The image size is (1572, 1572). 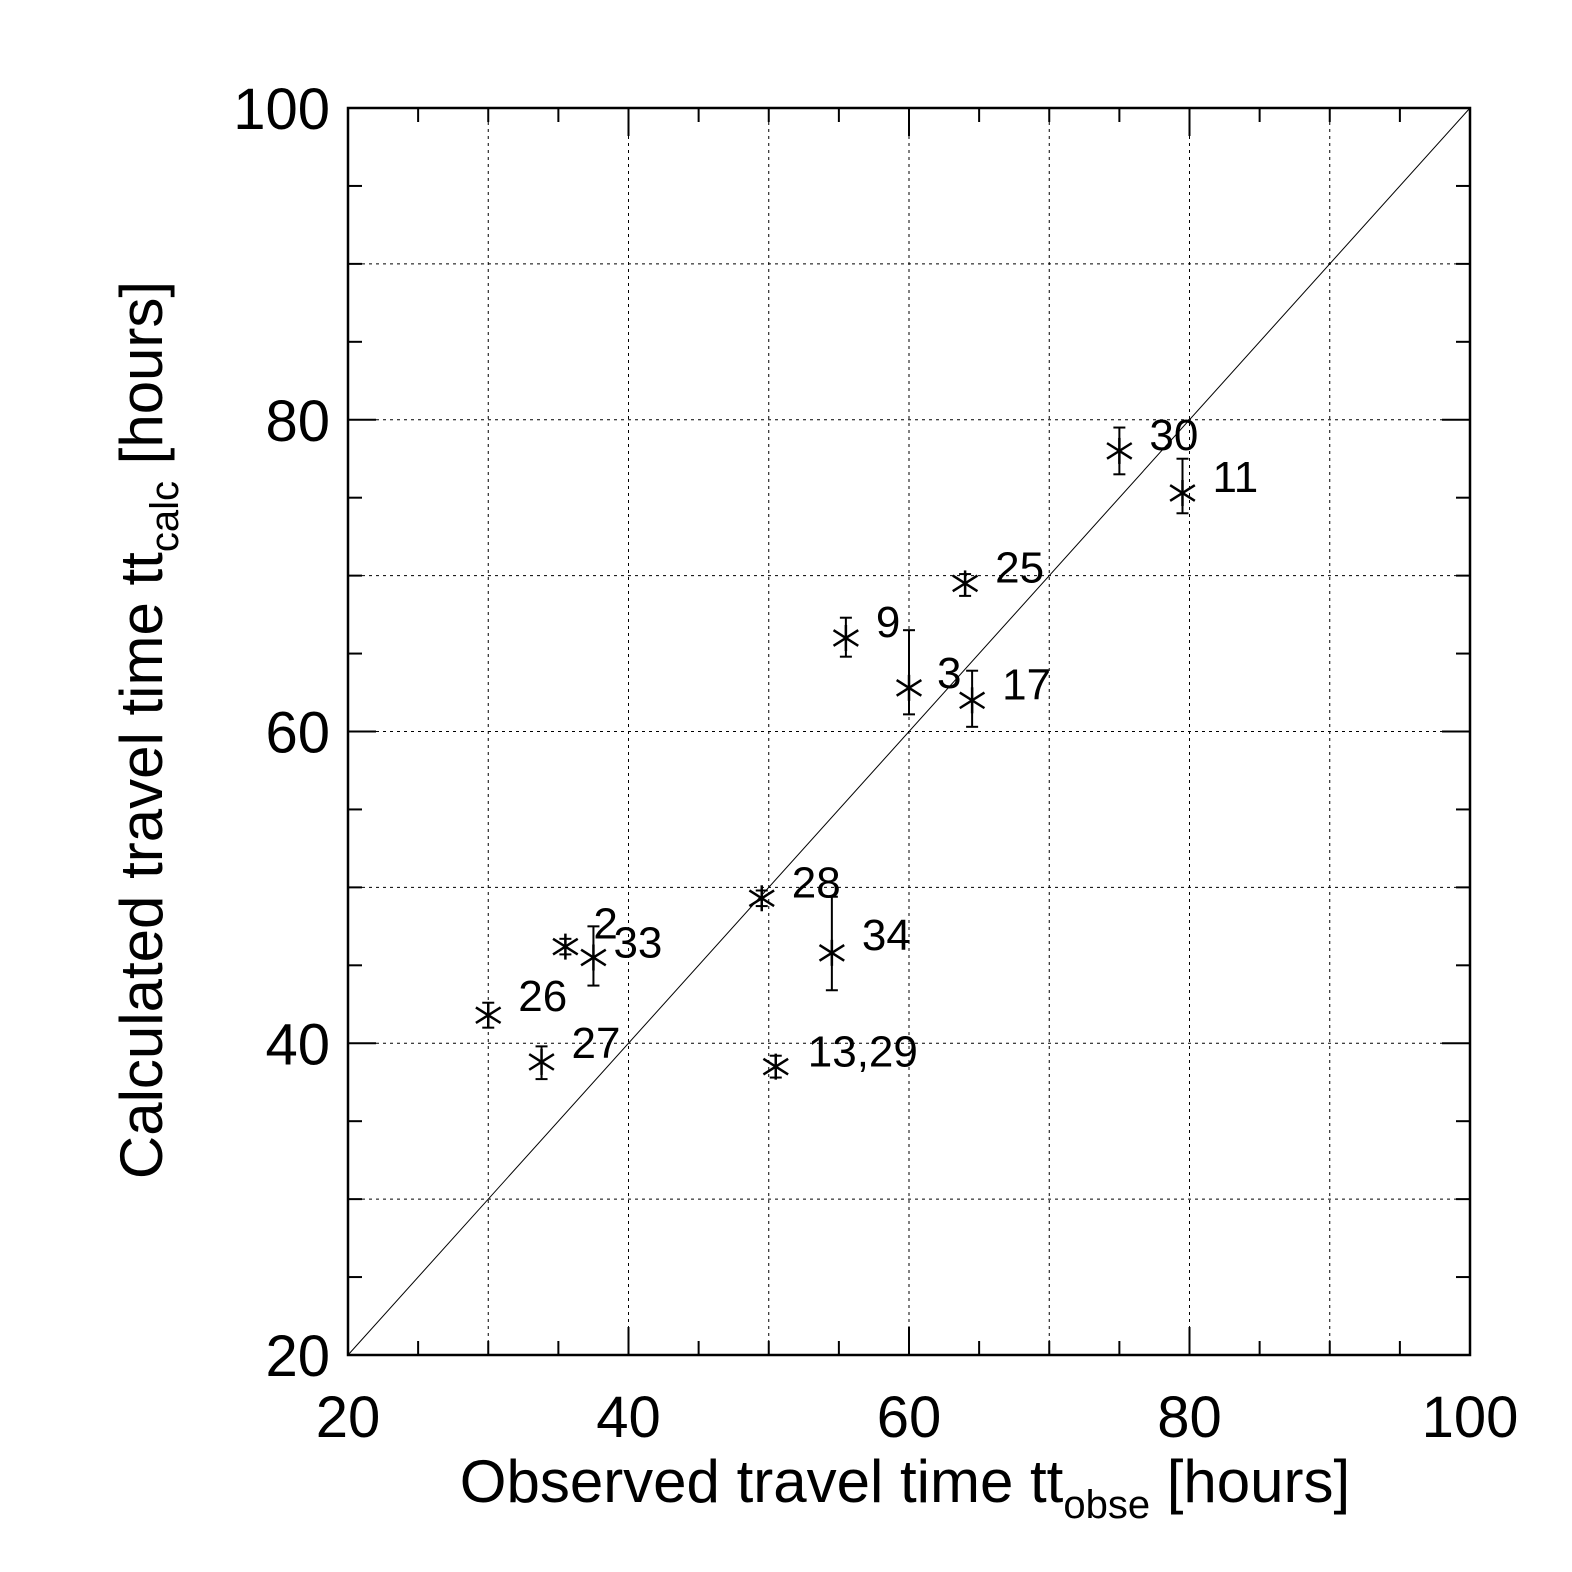 I want to click on data-point: 9, so click(x=866, y=628).